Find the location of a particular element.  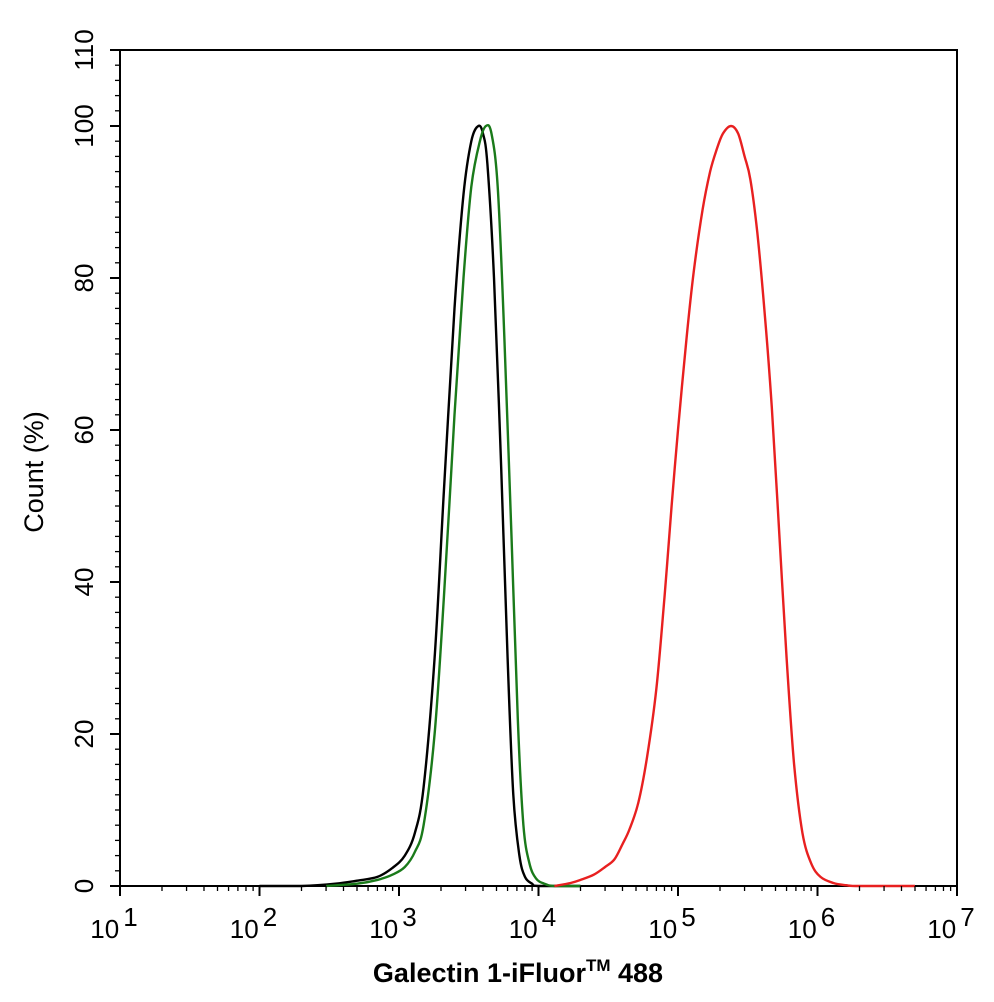

x-tick-label: 10 5 is located at coordinates (671, 923).